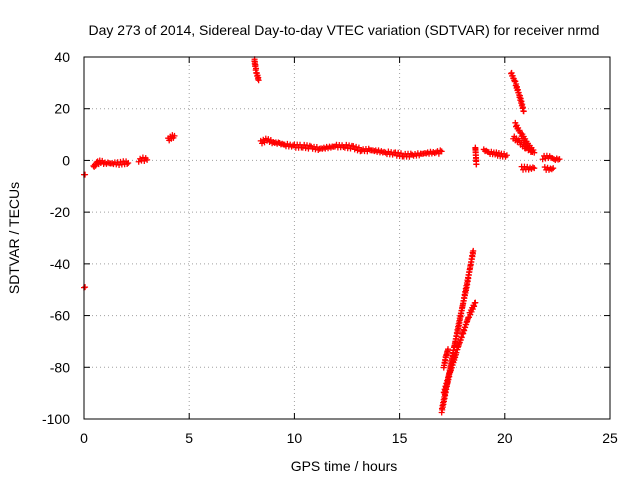  I want to click on y-tick-label: -60, so click(60, 316).